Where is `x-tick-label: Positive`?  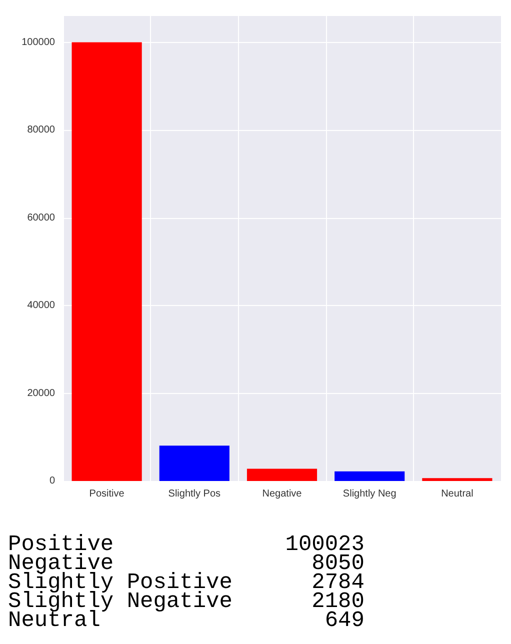
x-tick-label: Positive is located at coordinates (107, 494).